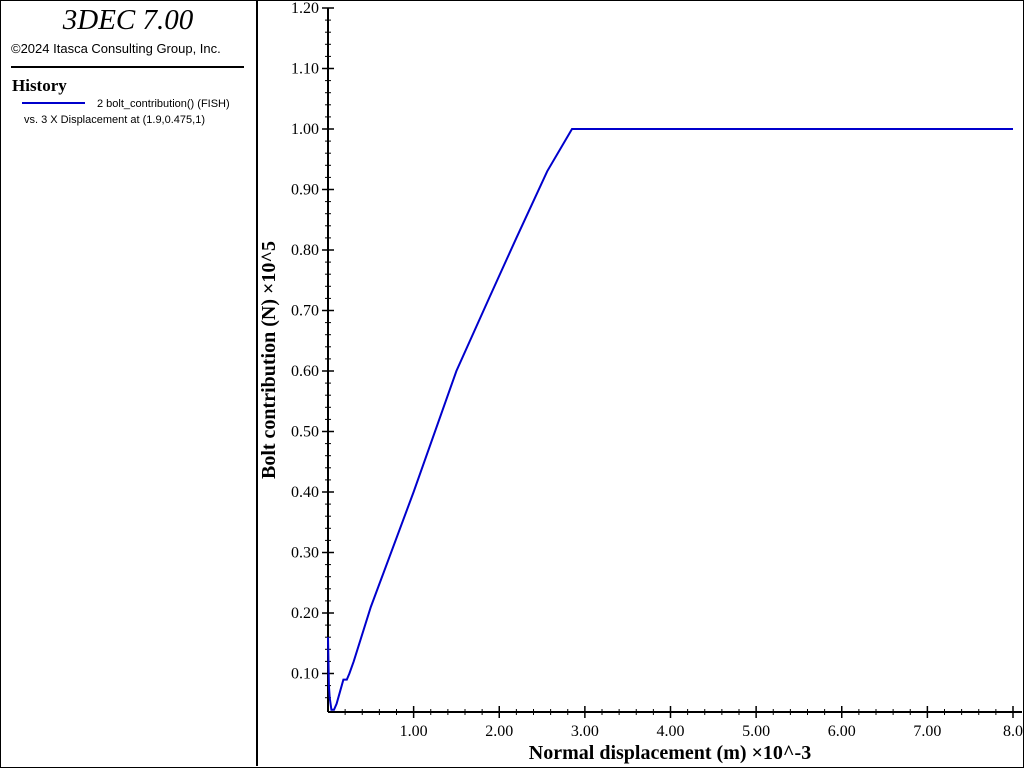 This screenshot has height=768, width=1024. I want to click on y-tick-label: 1.20, so click(305, 8).